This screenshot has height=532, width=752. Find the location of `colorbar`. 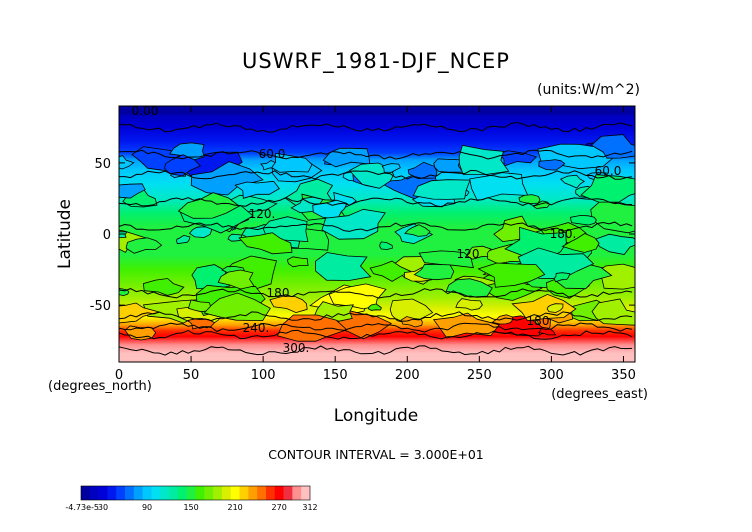

colorbar is located at coordinates (195, 493).